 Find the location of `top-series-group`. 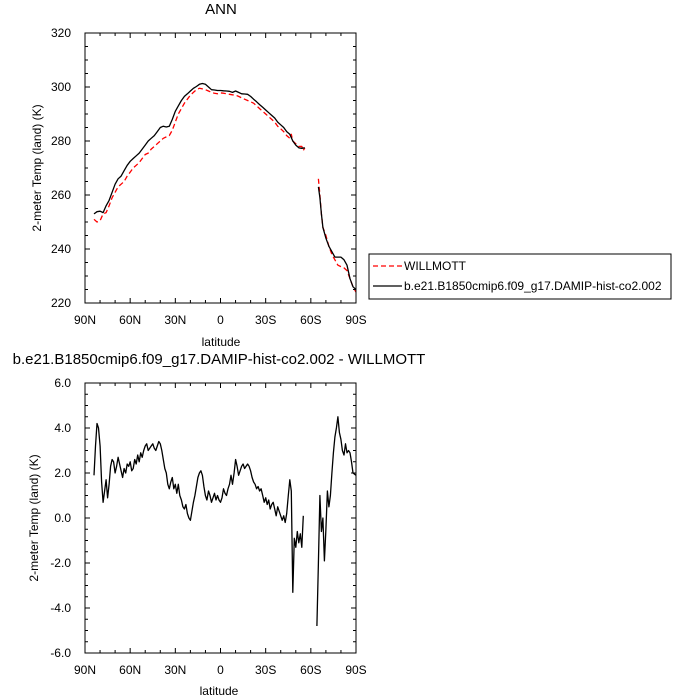

top-series-group is located at coordinates (225, 187).